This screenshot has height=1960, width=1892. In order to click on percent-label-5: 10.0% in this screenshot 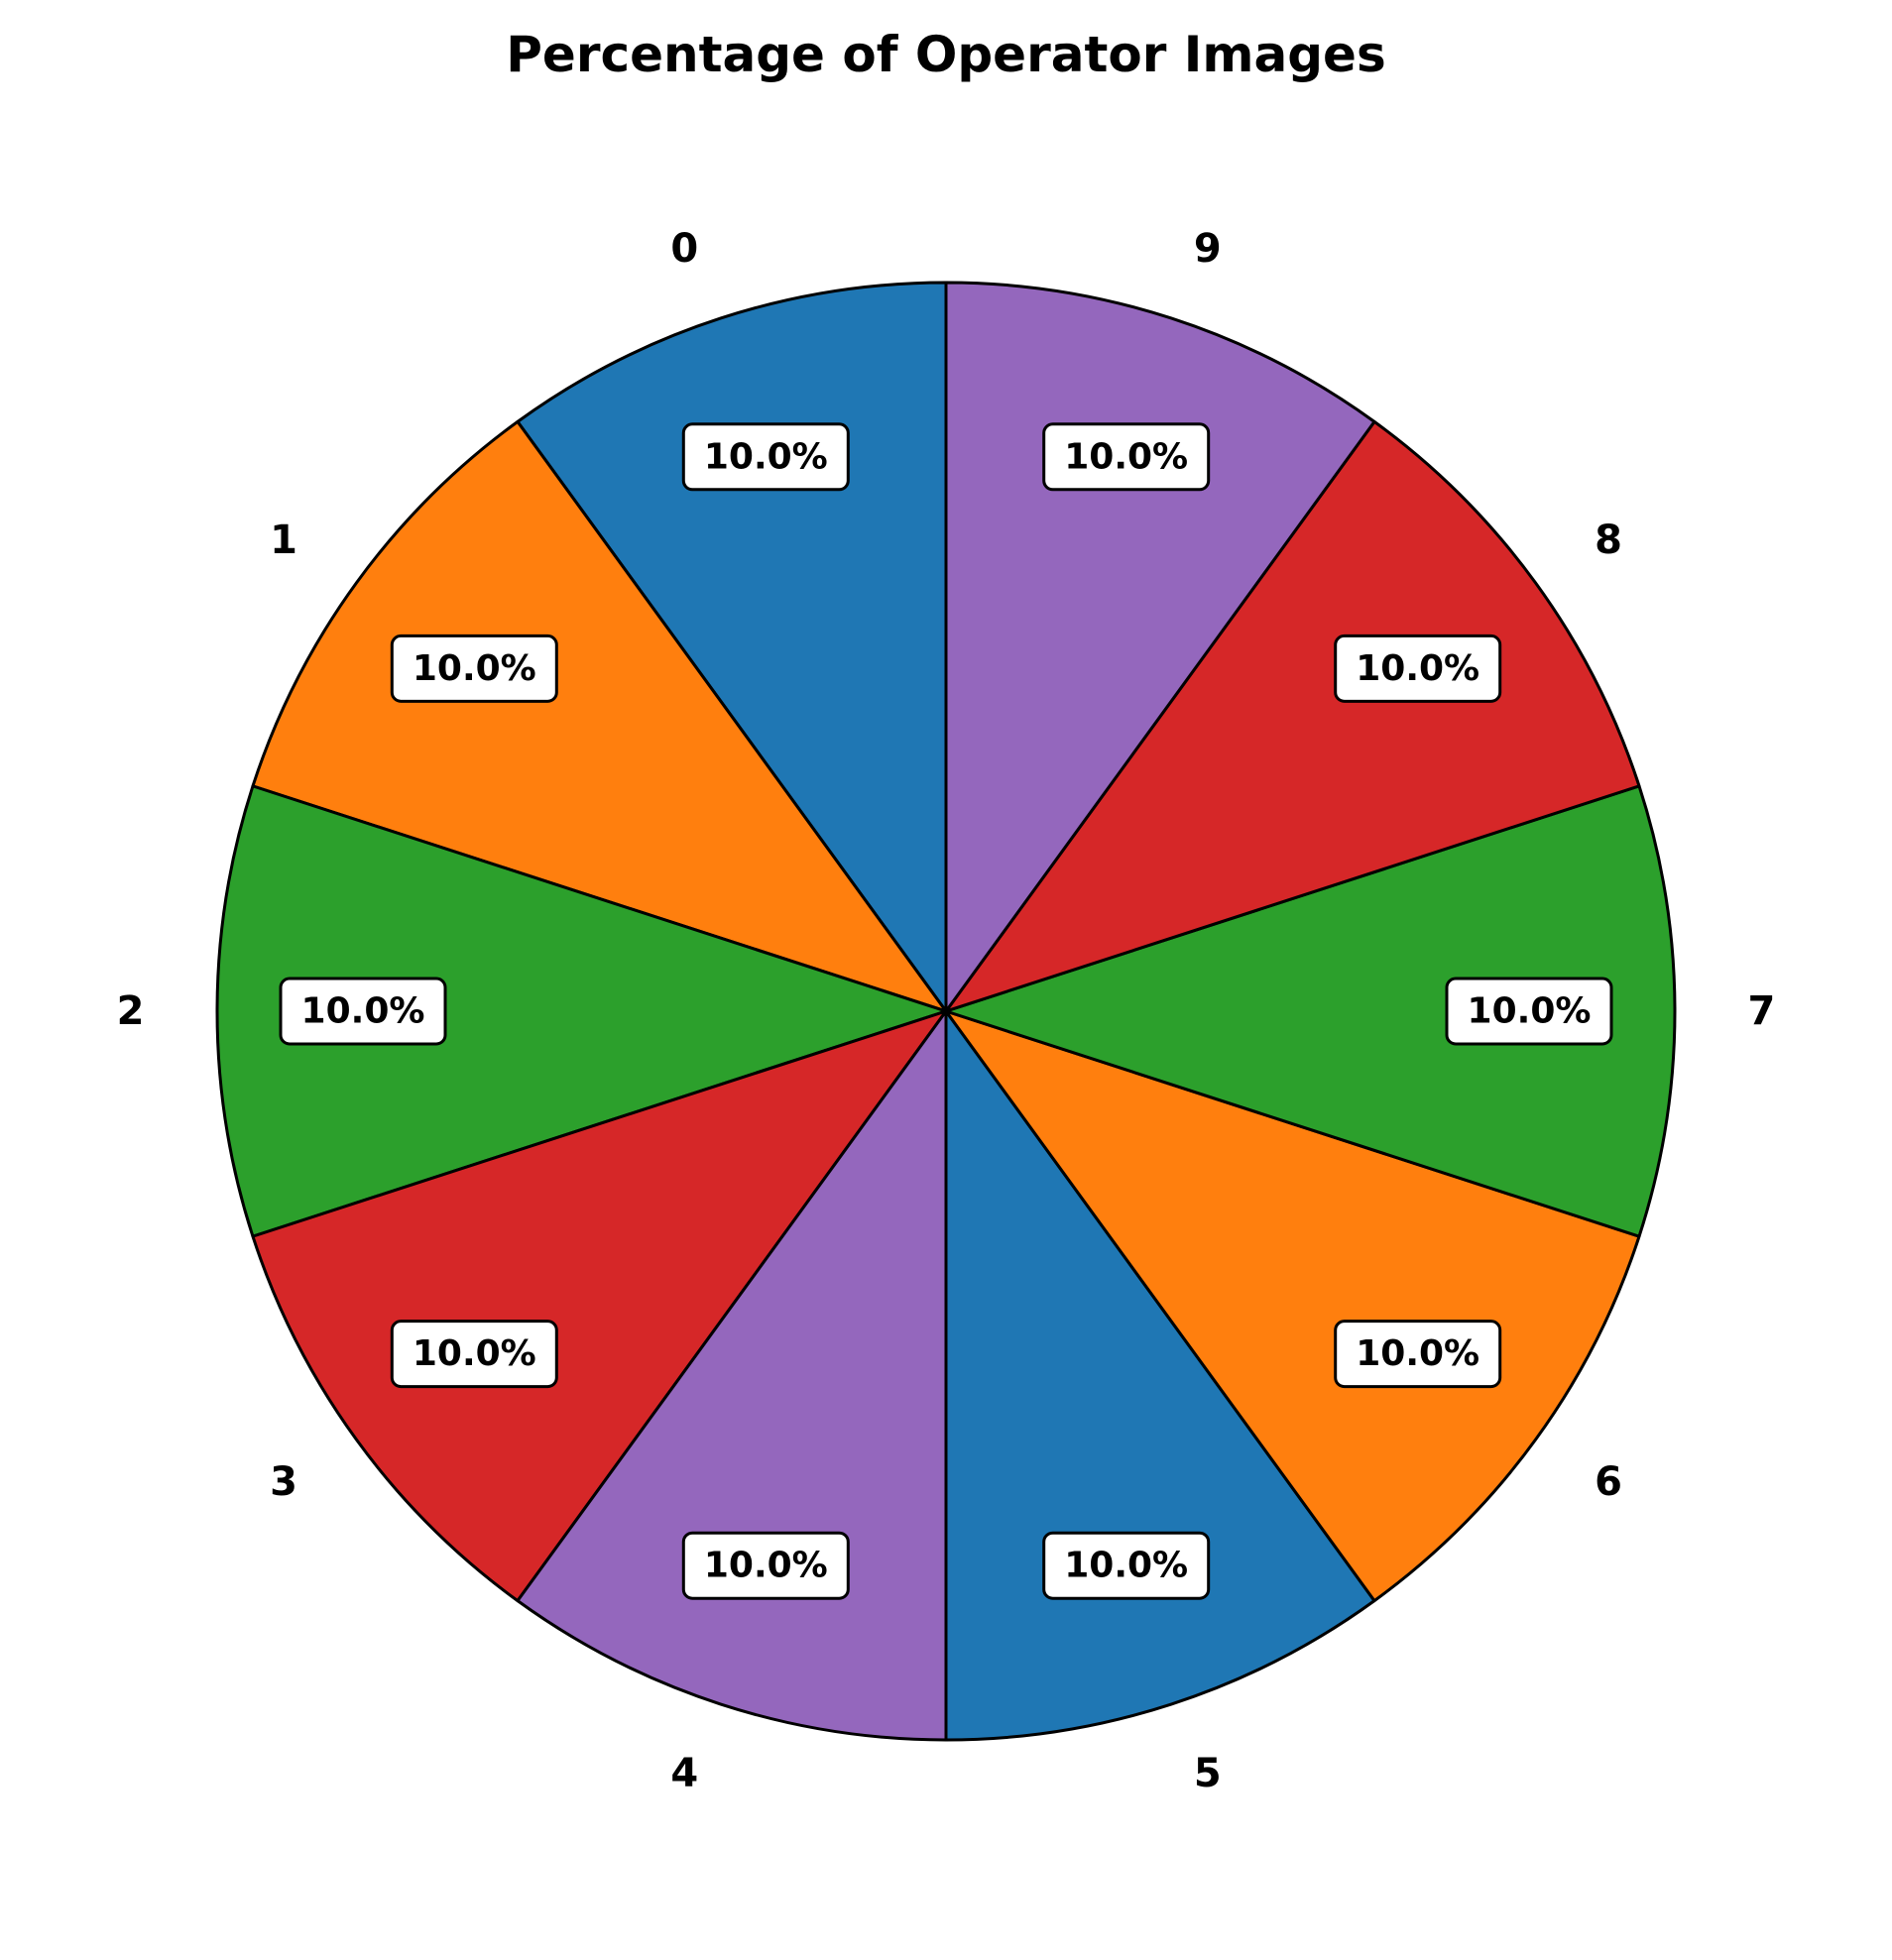, I will do `click(1126, 1565)`.